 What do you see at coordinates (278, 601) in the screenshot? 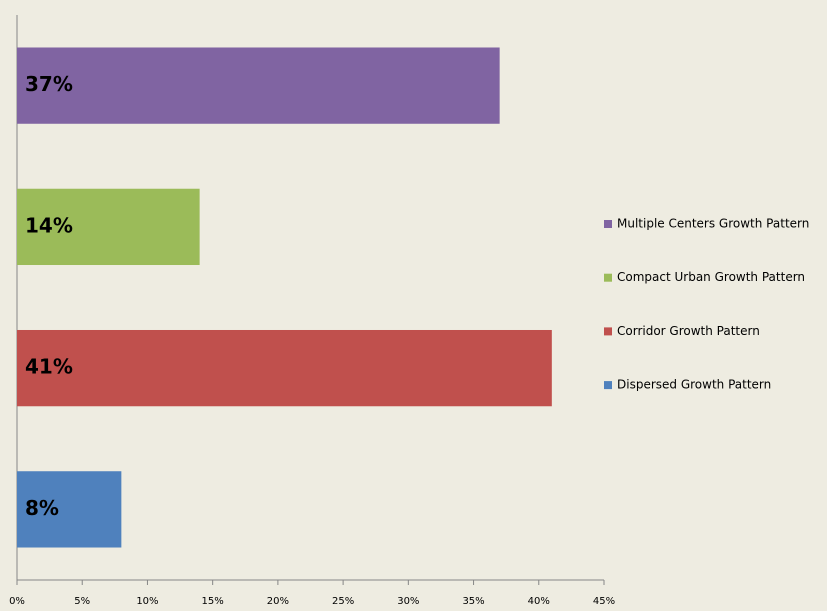
I see `x-tick-label: 20%` at bounding box center [278, 601].